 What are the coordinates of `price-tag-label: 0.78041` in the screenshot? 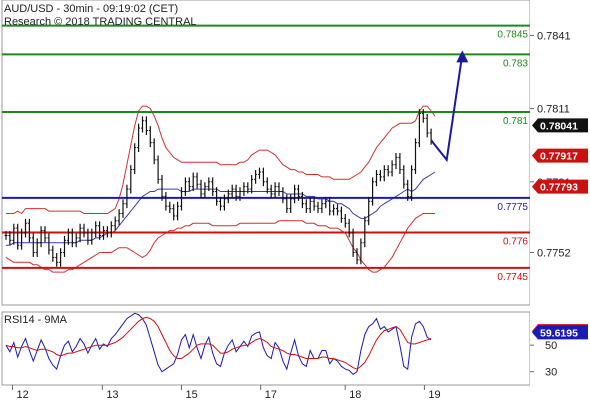 It's located at (559, 126).